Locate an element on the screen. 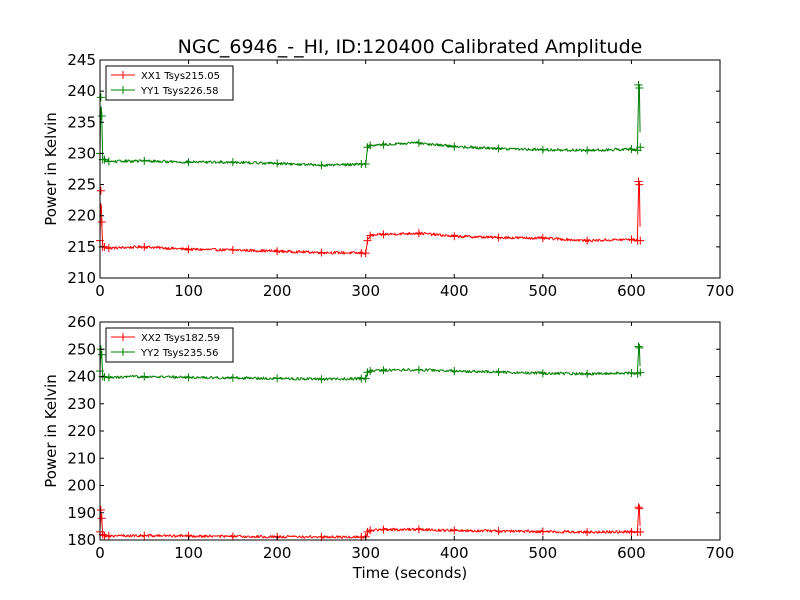 The width and height of the screenshot is (800, 600). y-tick-label: 230 is located at coordinates (81, 404).